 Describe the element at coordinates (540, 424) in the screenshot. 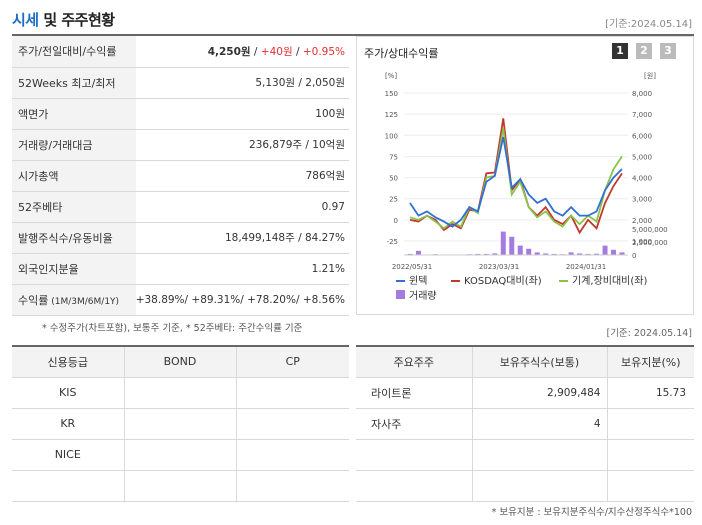

I see `holder-shares: 4` at that location.